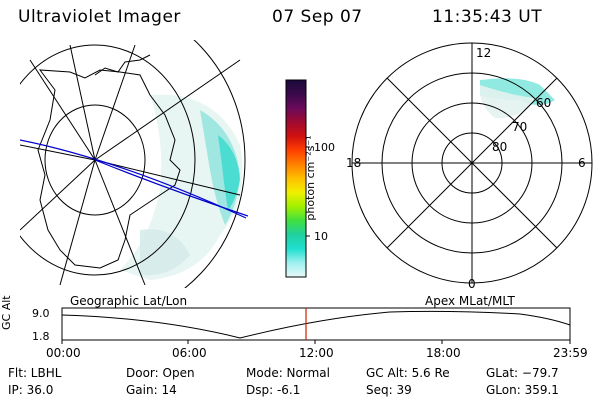  Describe the element at coordinates (443, 353) in the screenshot. I see `timeline-x-tick: 18:00` at that location.